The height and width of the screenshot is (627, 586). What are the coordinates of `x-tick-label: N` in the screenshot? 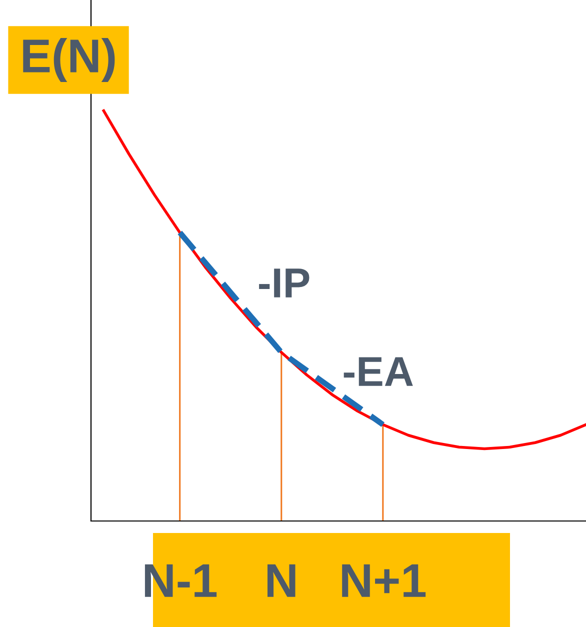 It's located at (281, 580).